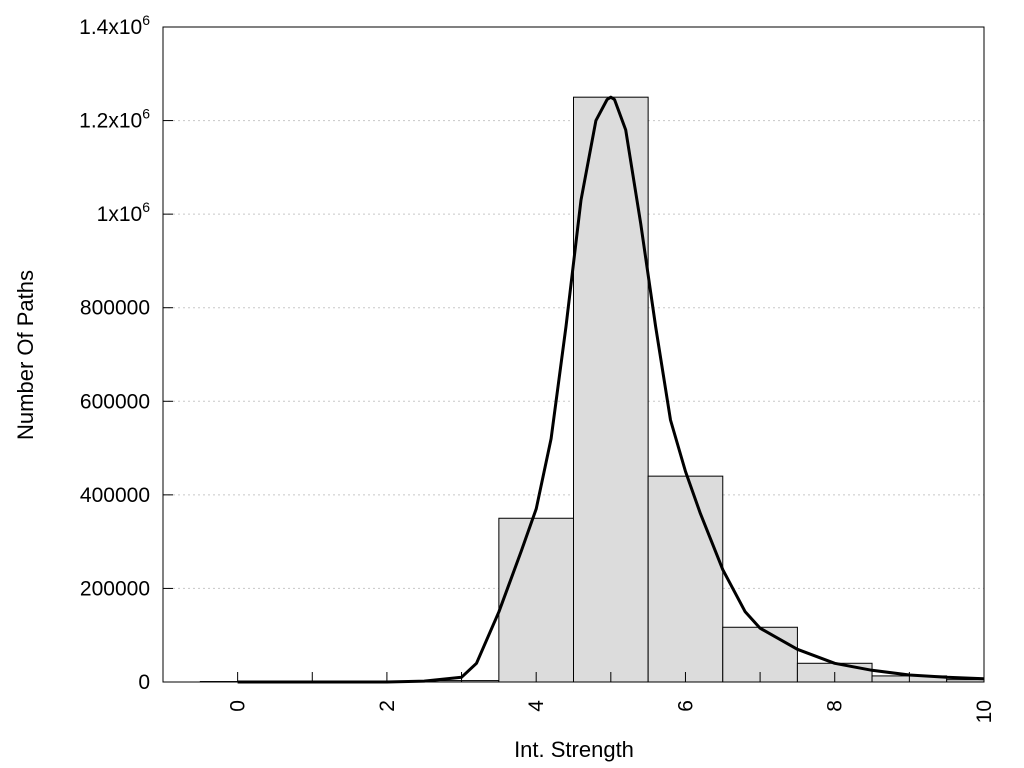 The height and width of the screenshot is (768, 1024). I want to click on x-tick-label-3: 6, so click(685, 706).